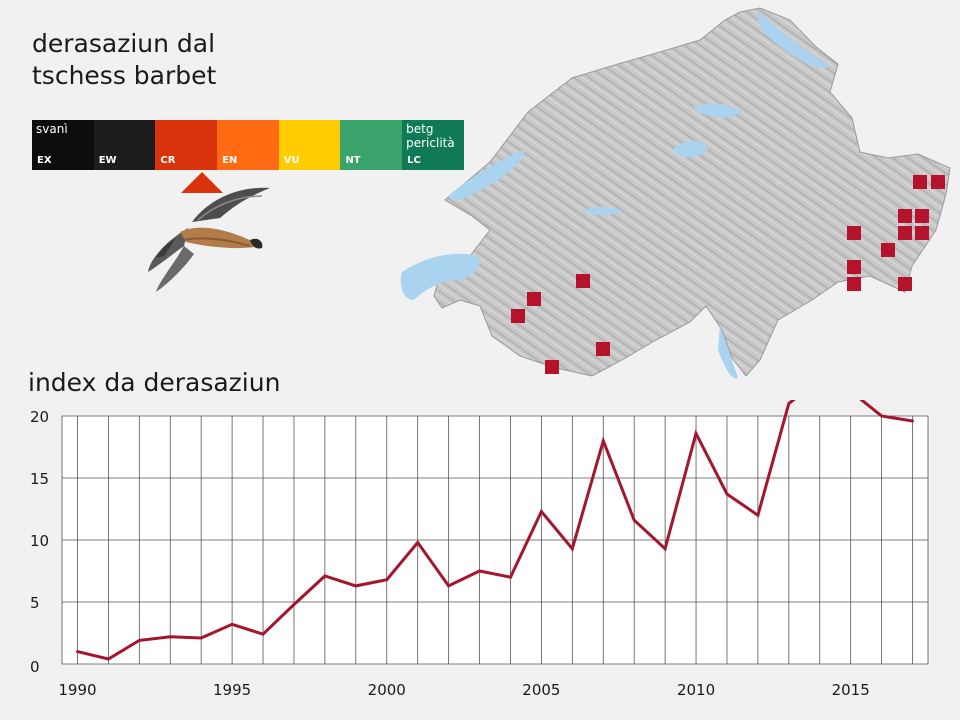  What do you see at coordinates (35, 667) in the screenshot?
I see `y-tick-label: 0` at bounding box center [35, 667].